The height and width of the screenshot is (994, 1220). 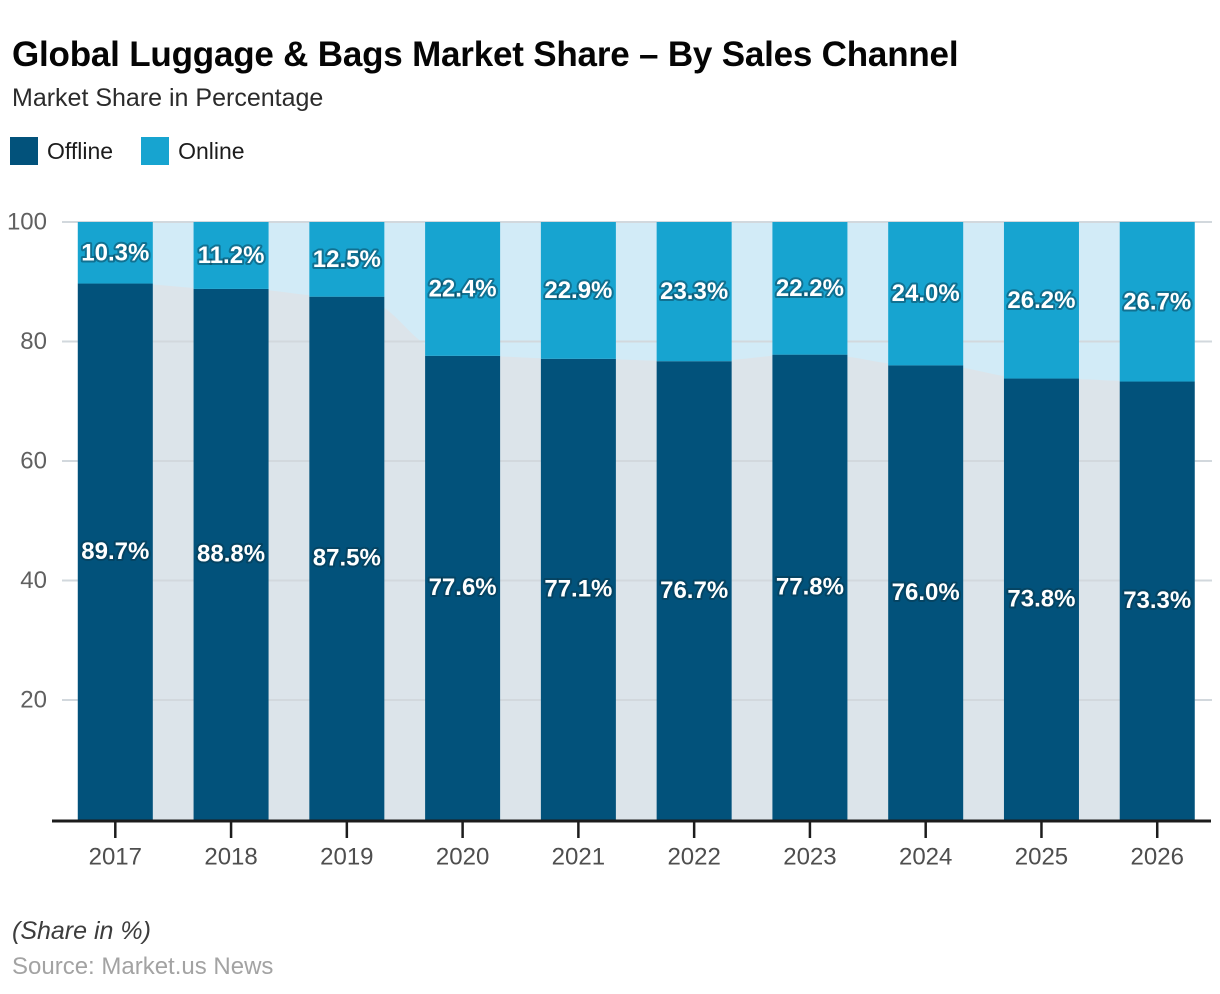 I want to click on bar-offline-2024, so click(x=926, y=592).